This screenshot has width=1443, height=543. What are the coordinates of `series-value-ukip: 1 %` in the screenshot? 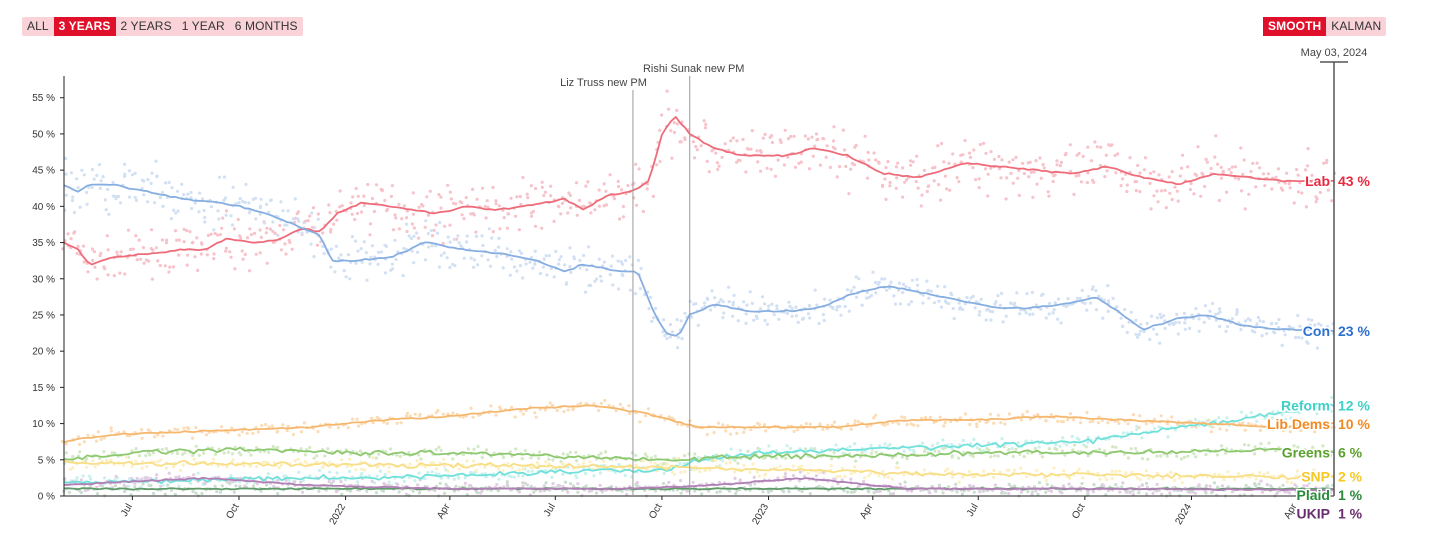 It's located at (1350, 513).